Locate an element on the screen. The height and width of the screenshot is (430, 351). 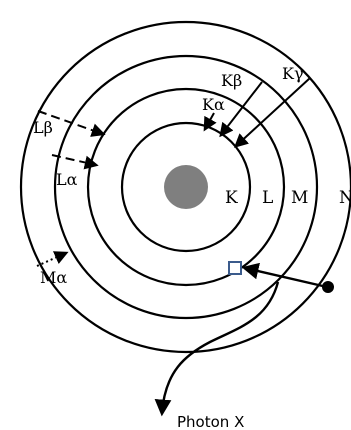
m-alpha-label: Mα is located at coordinates (53, 277).